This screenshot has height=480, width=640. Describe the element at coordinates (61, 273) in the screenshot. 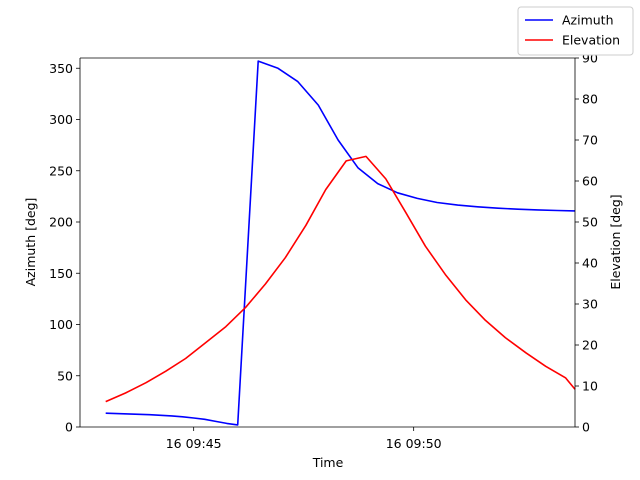

I see `left-y-tick-label: 150` at that location.